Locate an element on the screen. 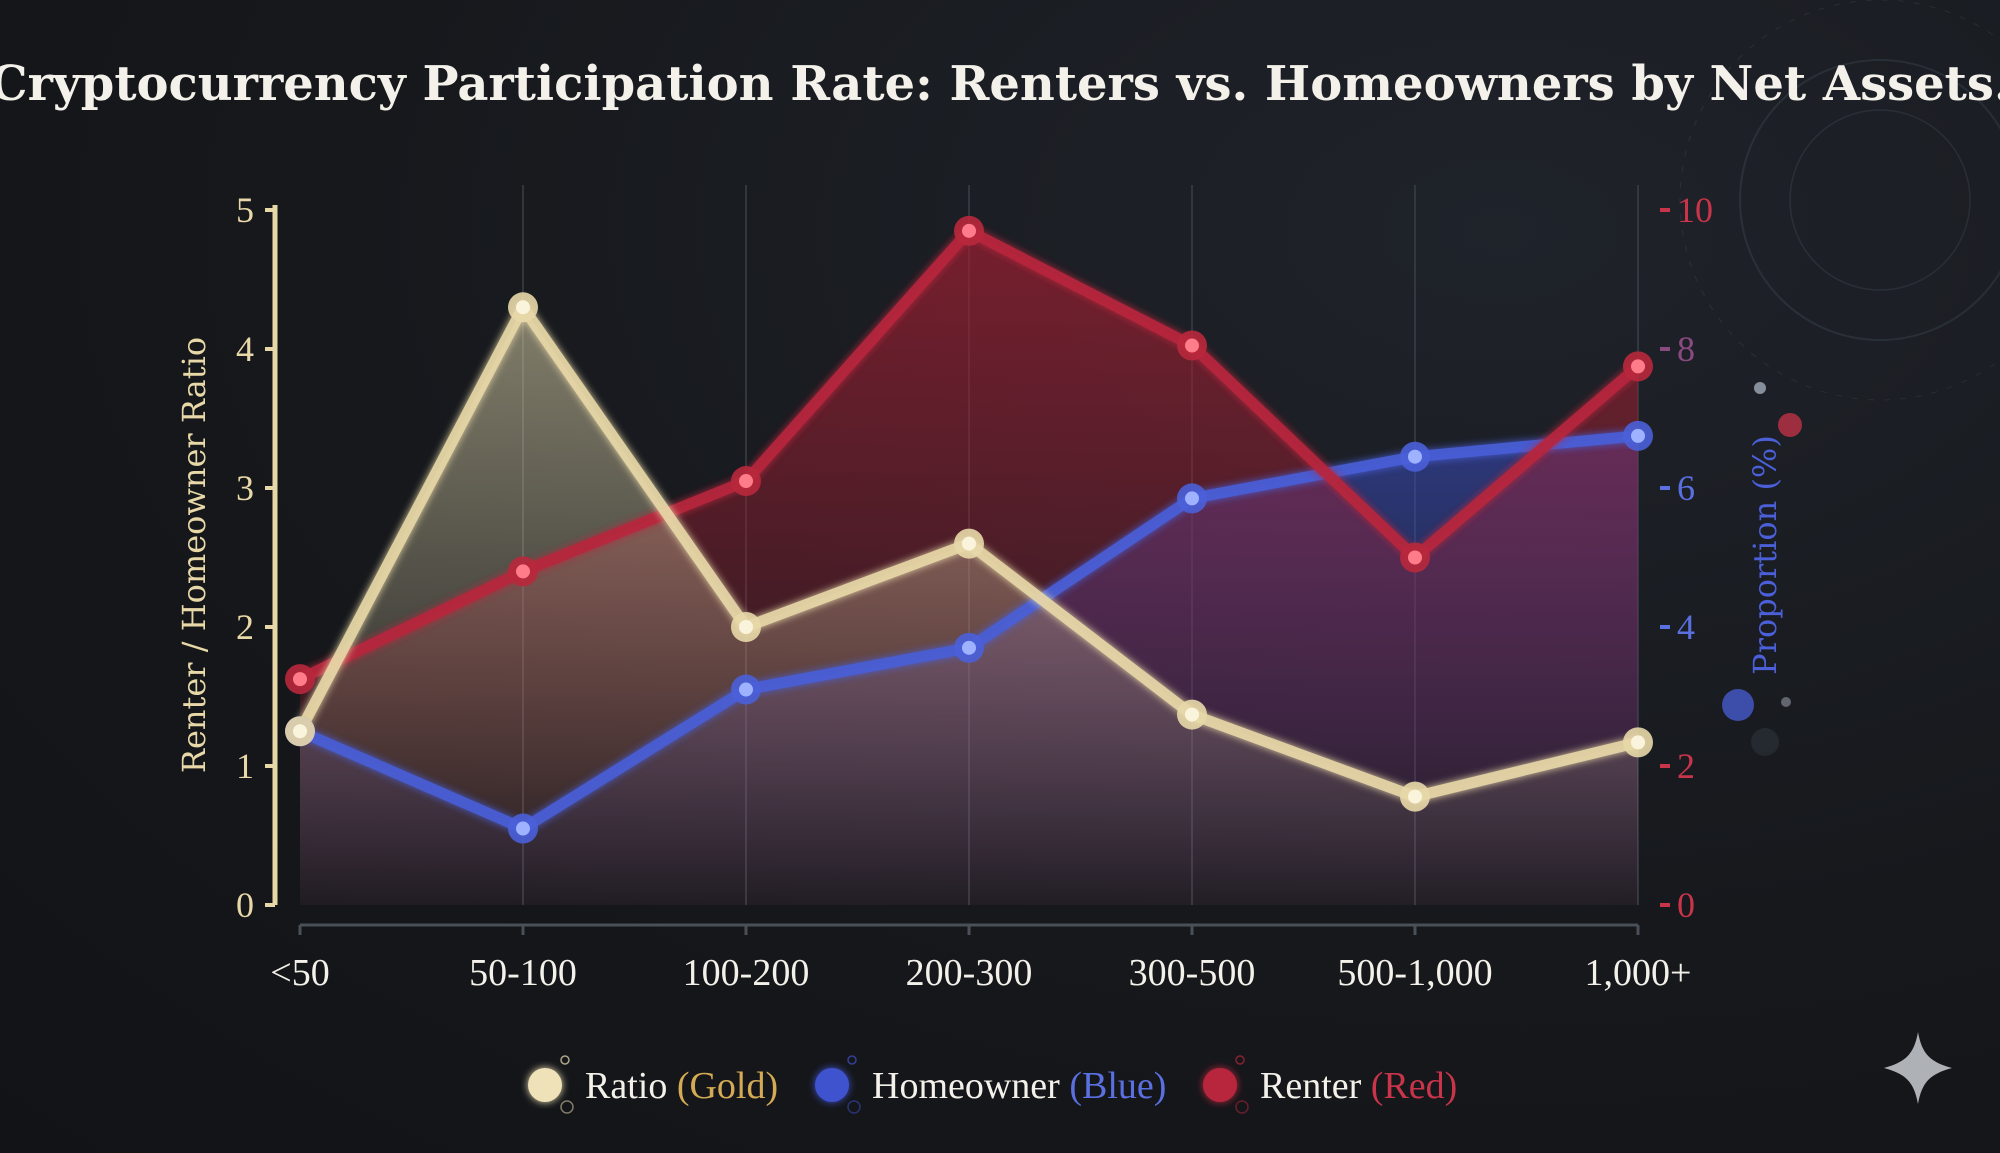 The height and width of the screenshot is (1153, 2000). background-decoration is located at coordinates (1839, 200).